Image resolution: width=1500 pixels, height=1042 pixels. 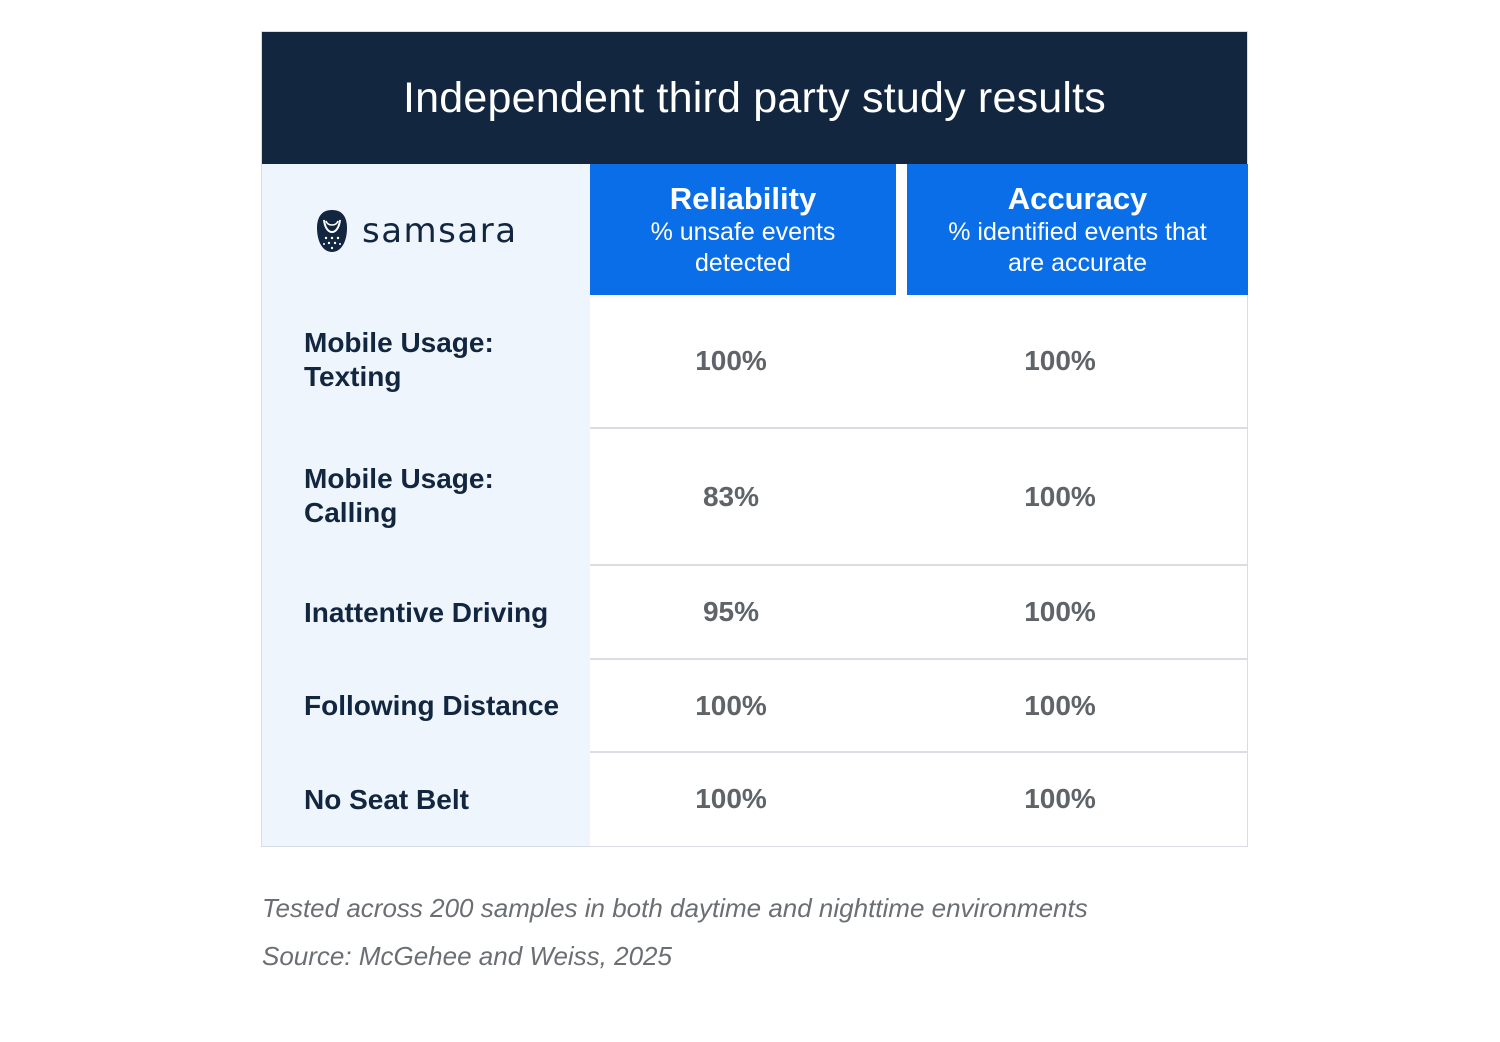 I want to click on table-title: Independent third party study results, so click(x=754, y=97).